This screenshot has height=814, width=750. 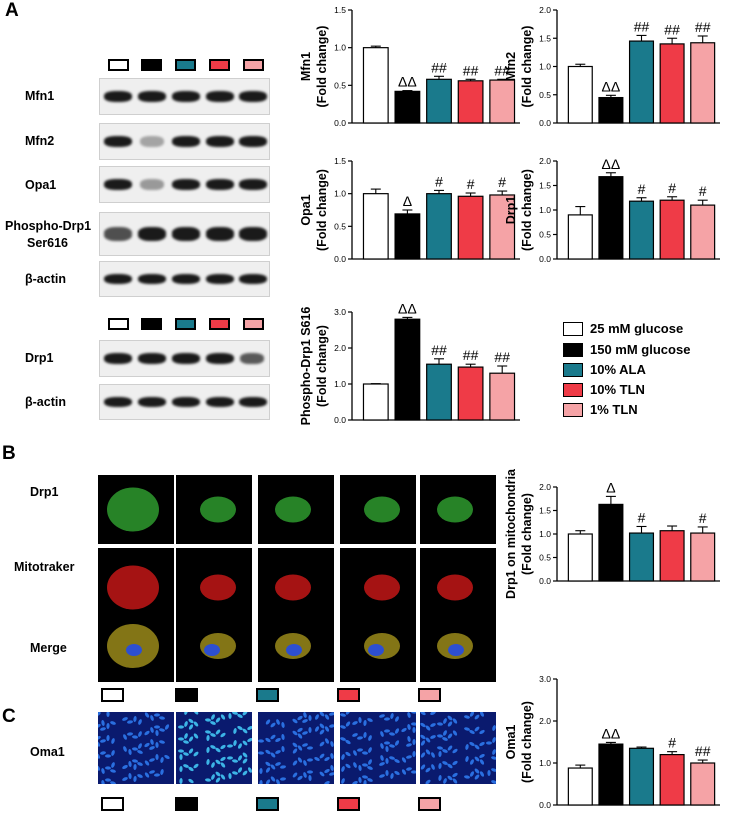 I want to click on swatch-g25-m, so click(x=112, y=695).